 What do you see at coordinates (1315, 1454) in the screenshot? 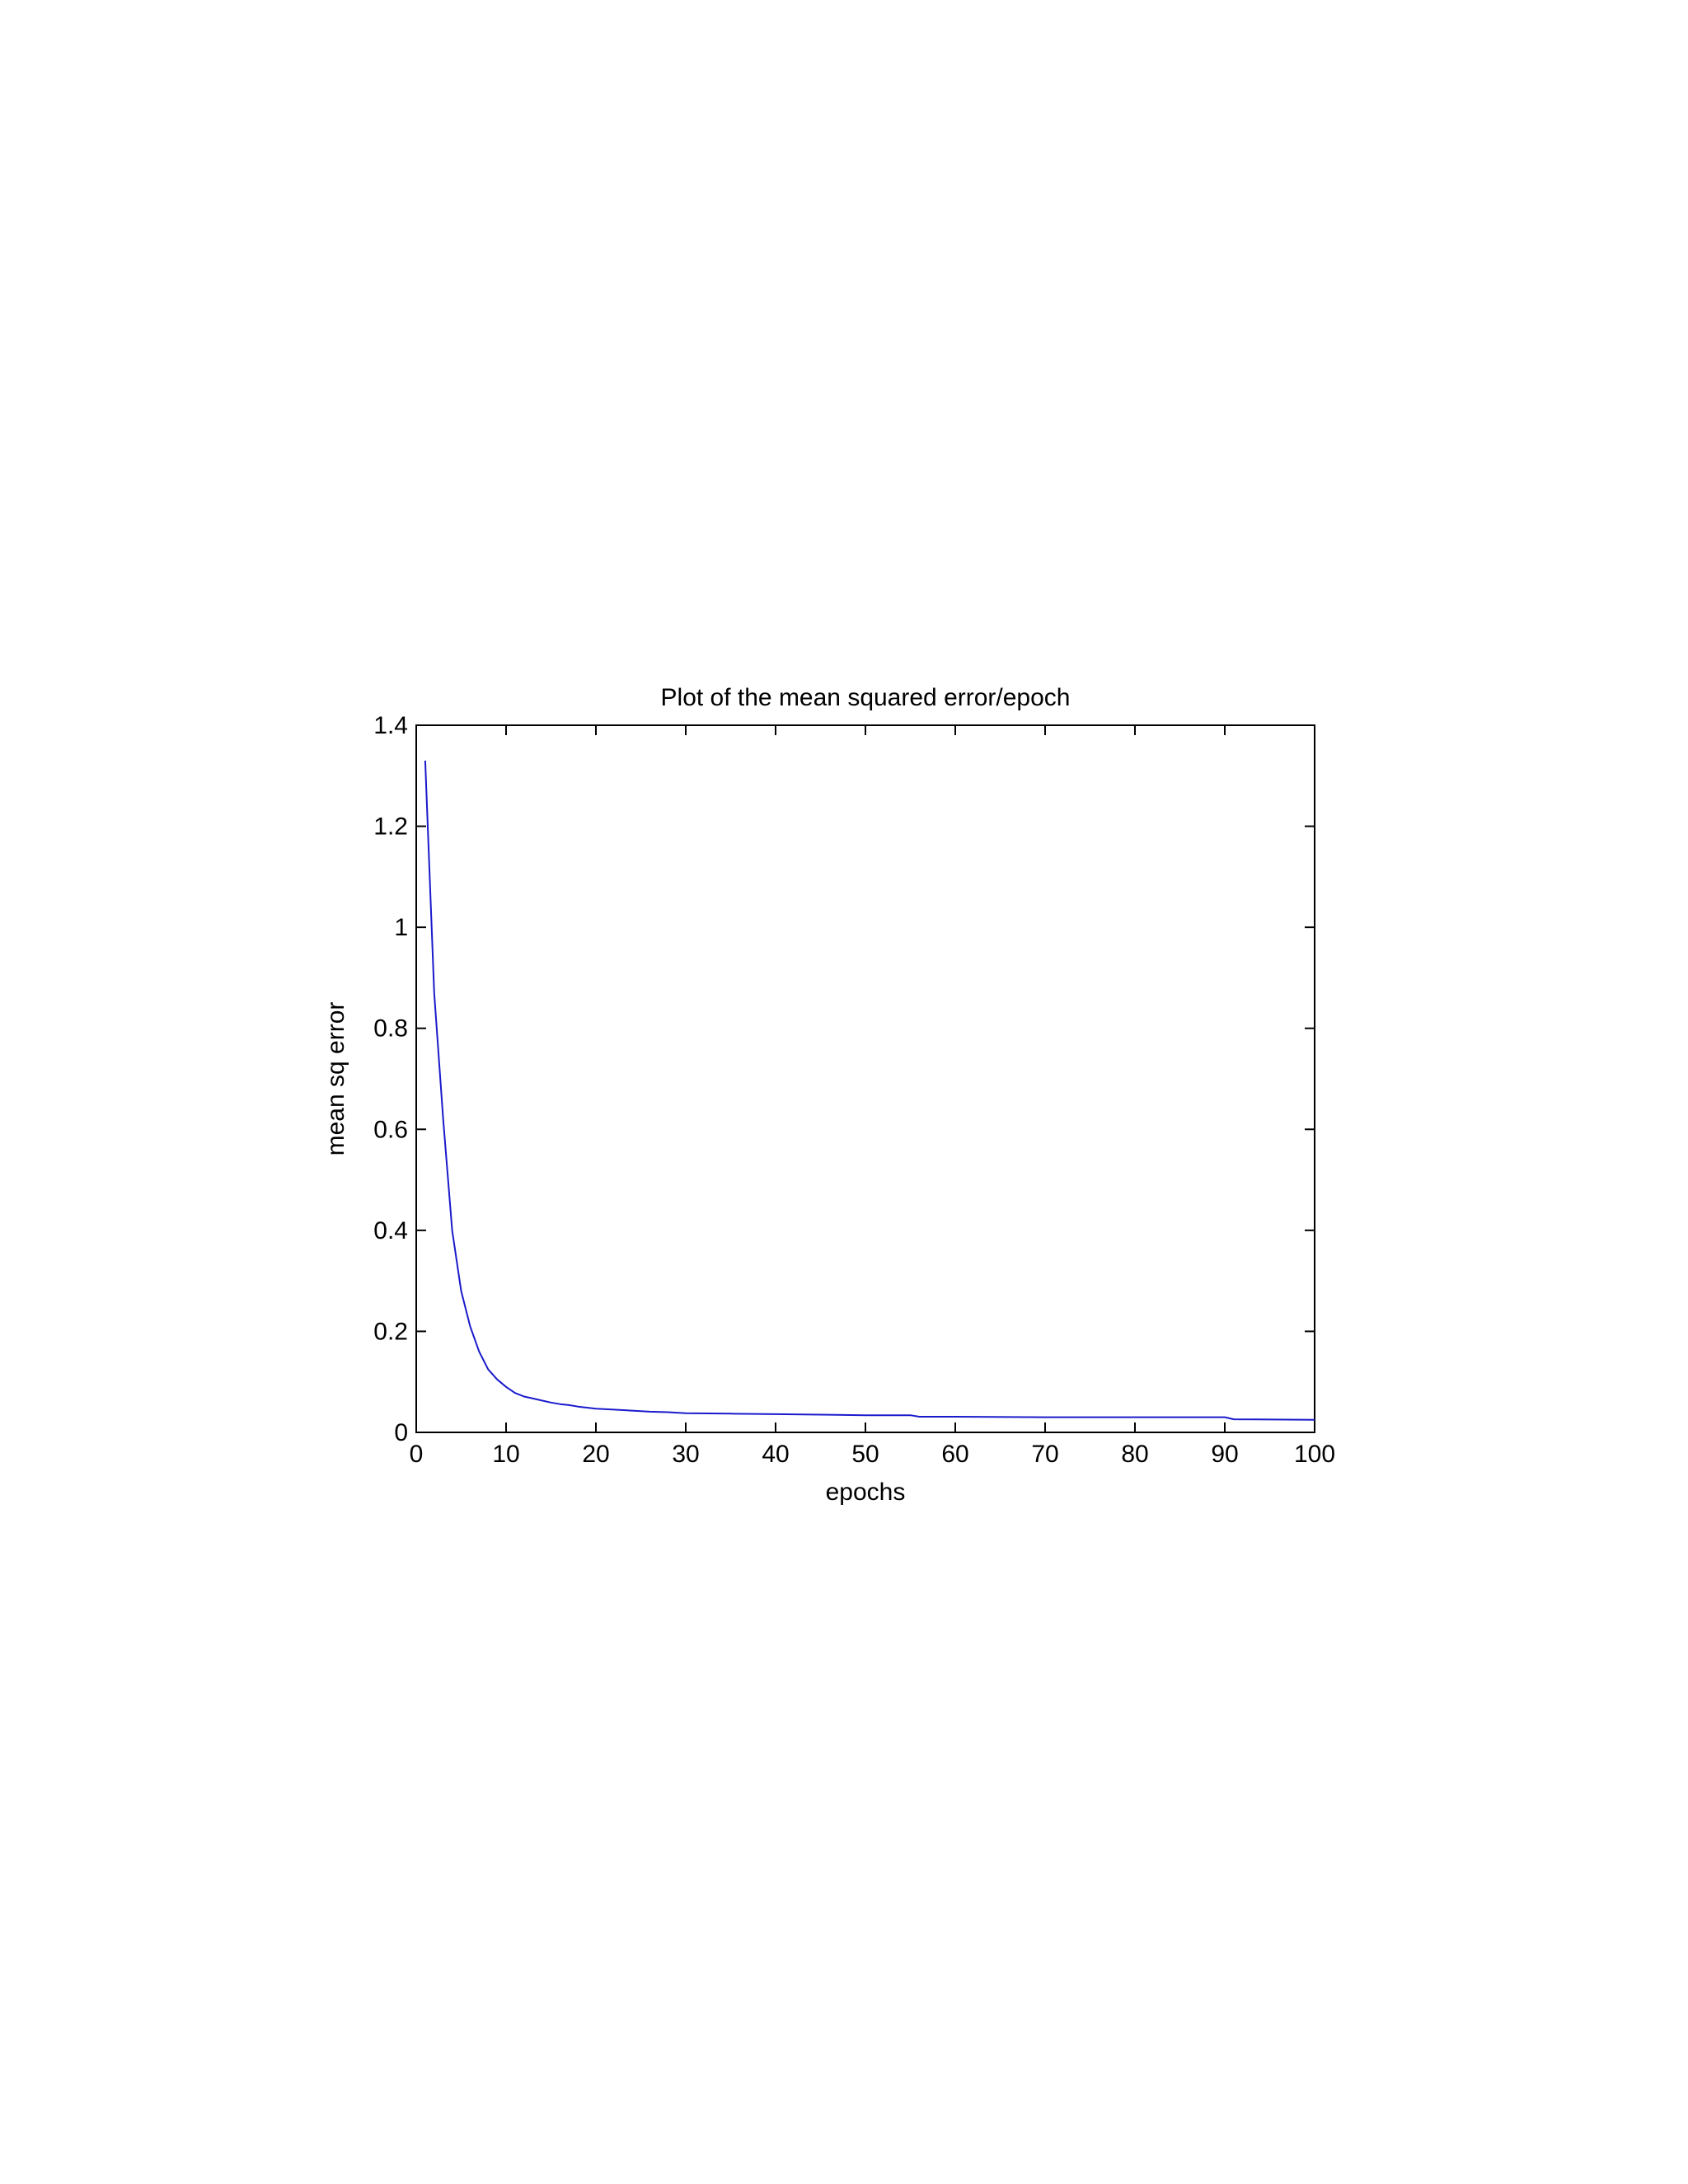
I see `x-tick-label: 100` at bounding box center [1315, 1454].